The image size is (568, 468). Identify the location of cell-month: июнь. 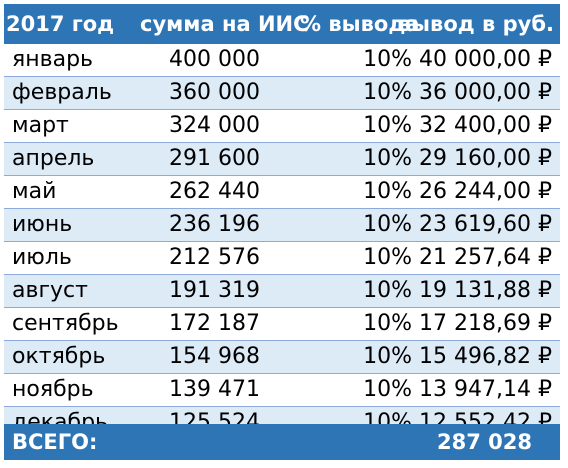
(42, 224).